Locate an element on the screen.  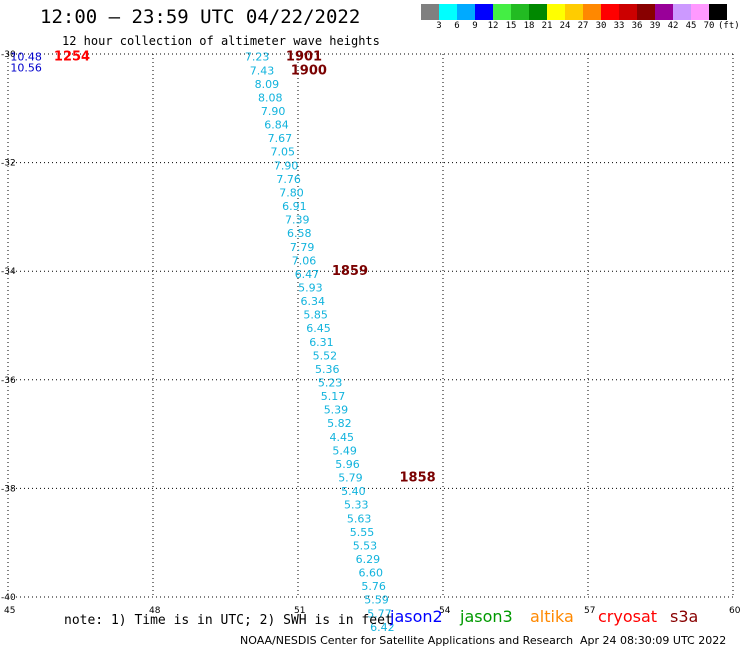
latitude-tick-label: -38 is located at coordinates (8, 489).